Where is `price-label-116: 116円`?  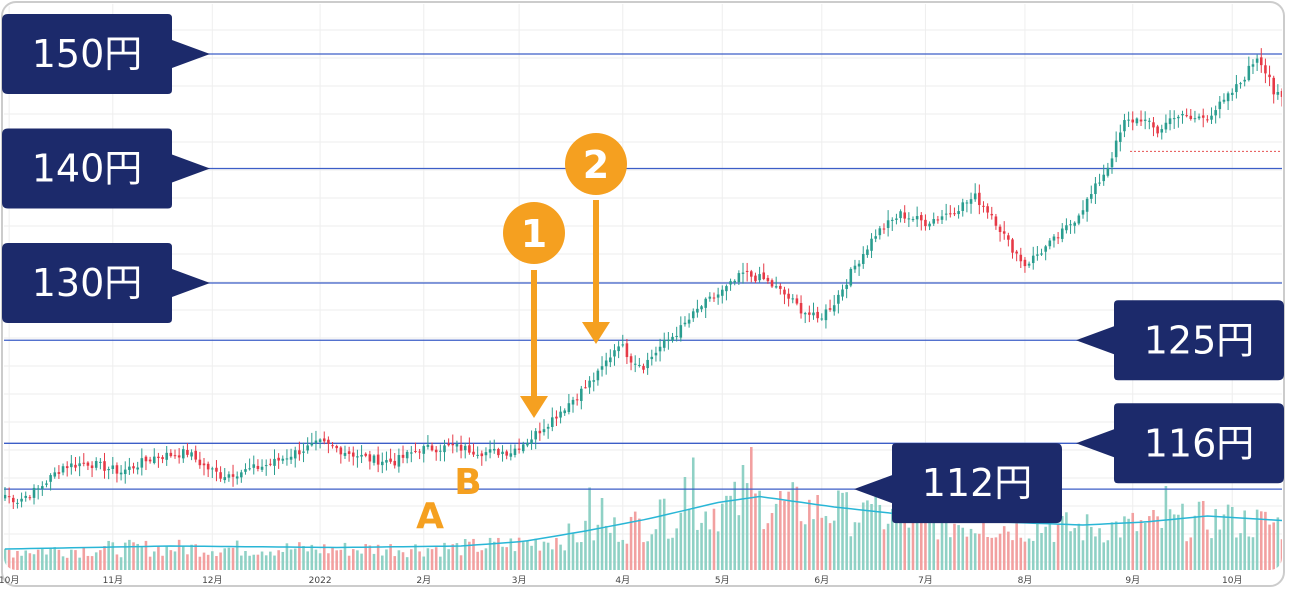
price-label-116: 116円 is located at coordinates (1180, 443).